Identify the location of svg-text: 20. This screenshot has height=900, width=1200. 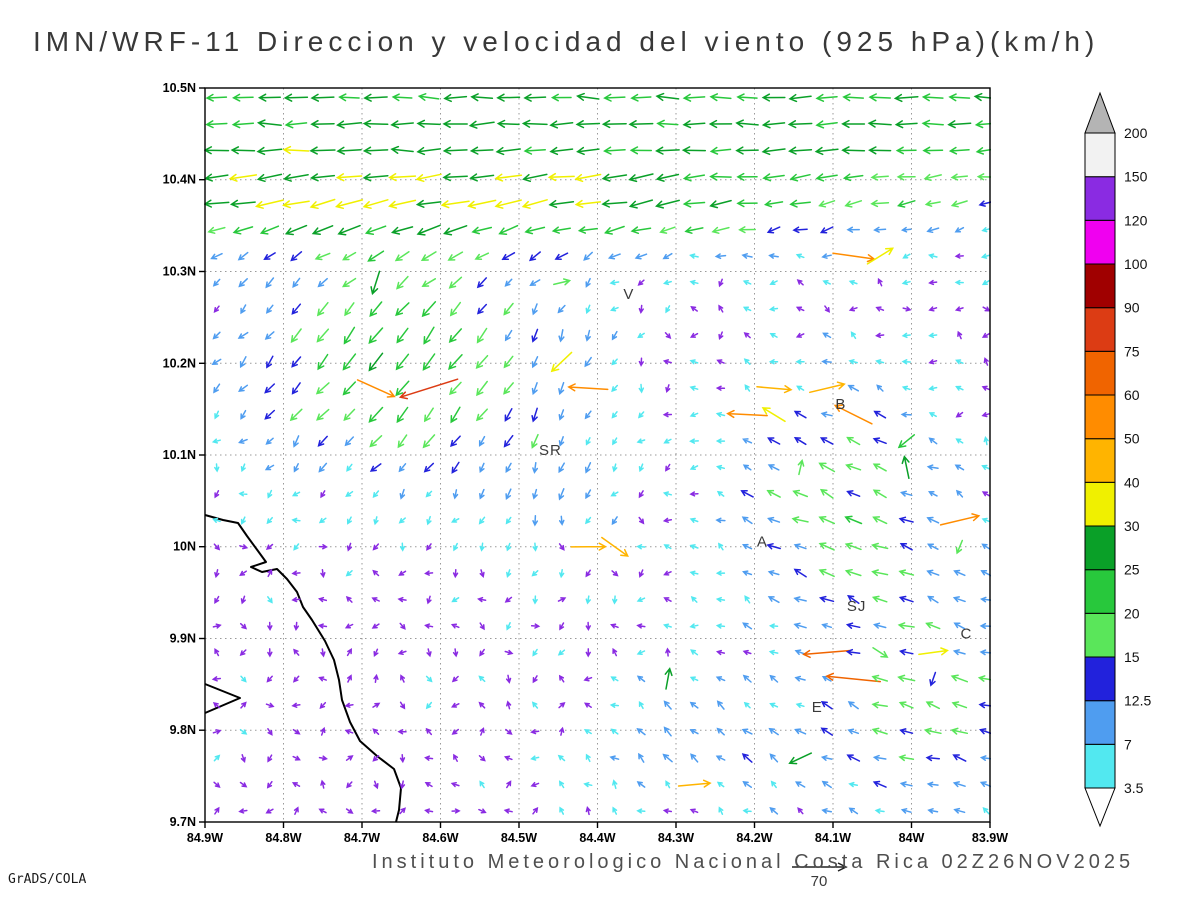
(1132, 613).